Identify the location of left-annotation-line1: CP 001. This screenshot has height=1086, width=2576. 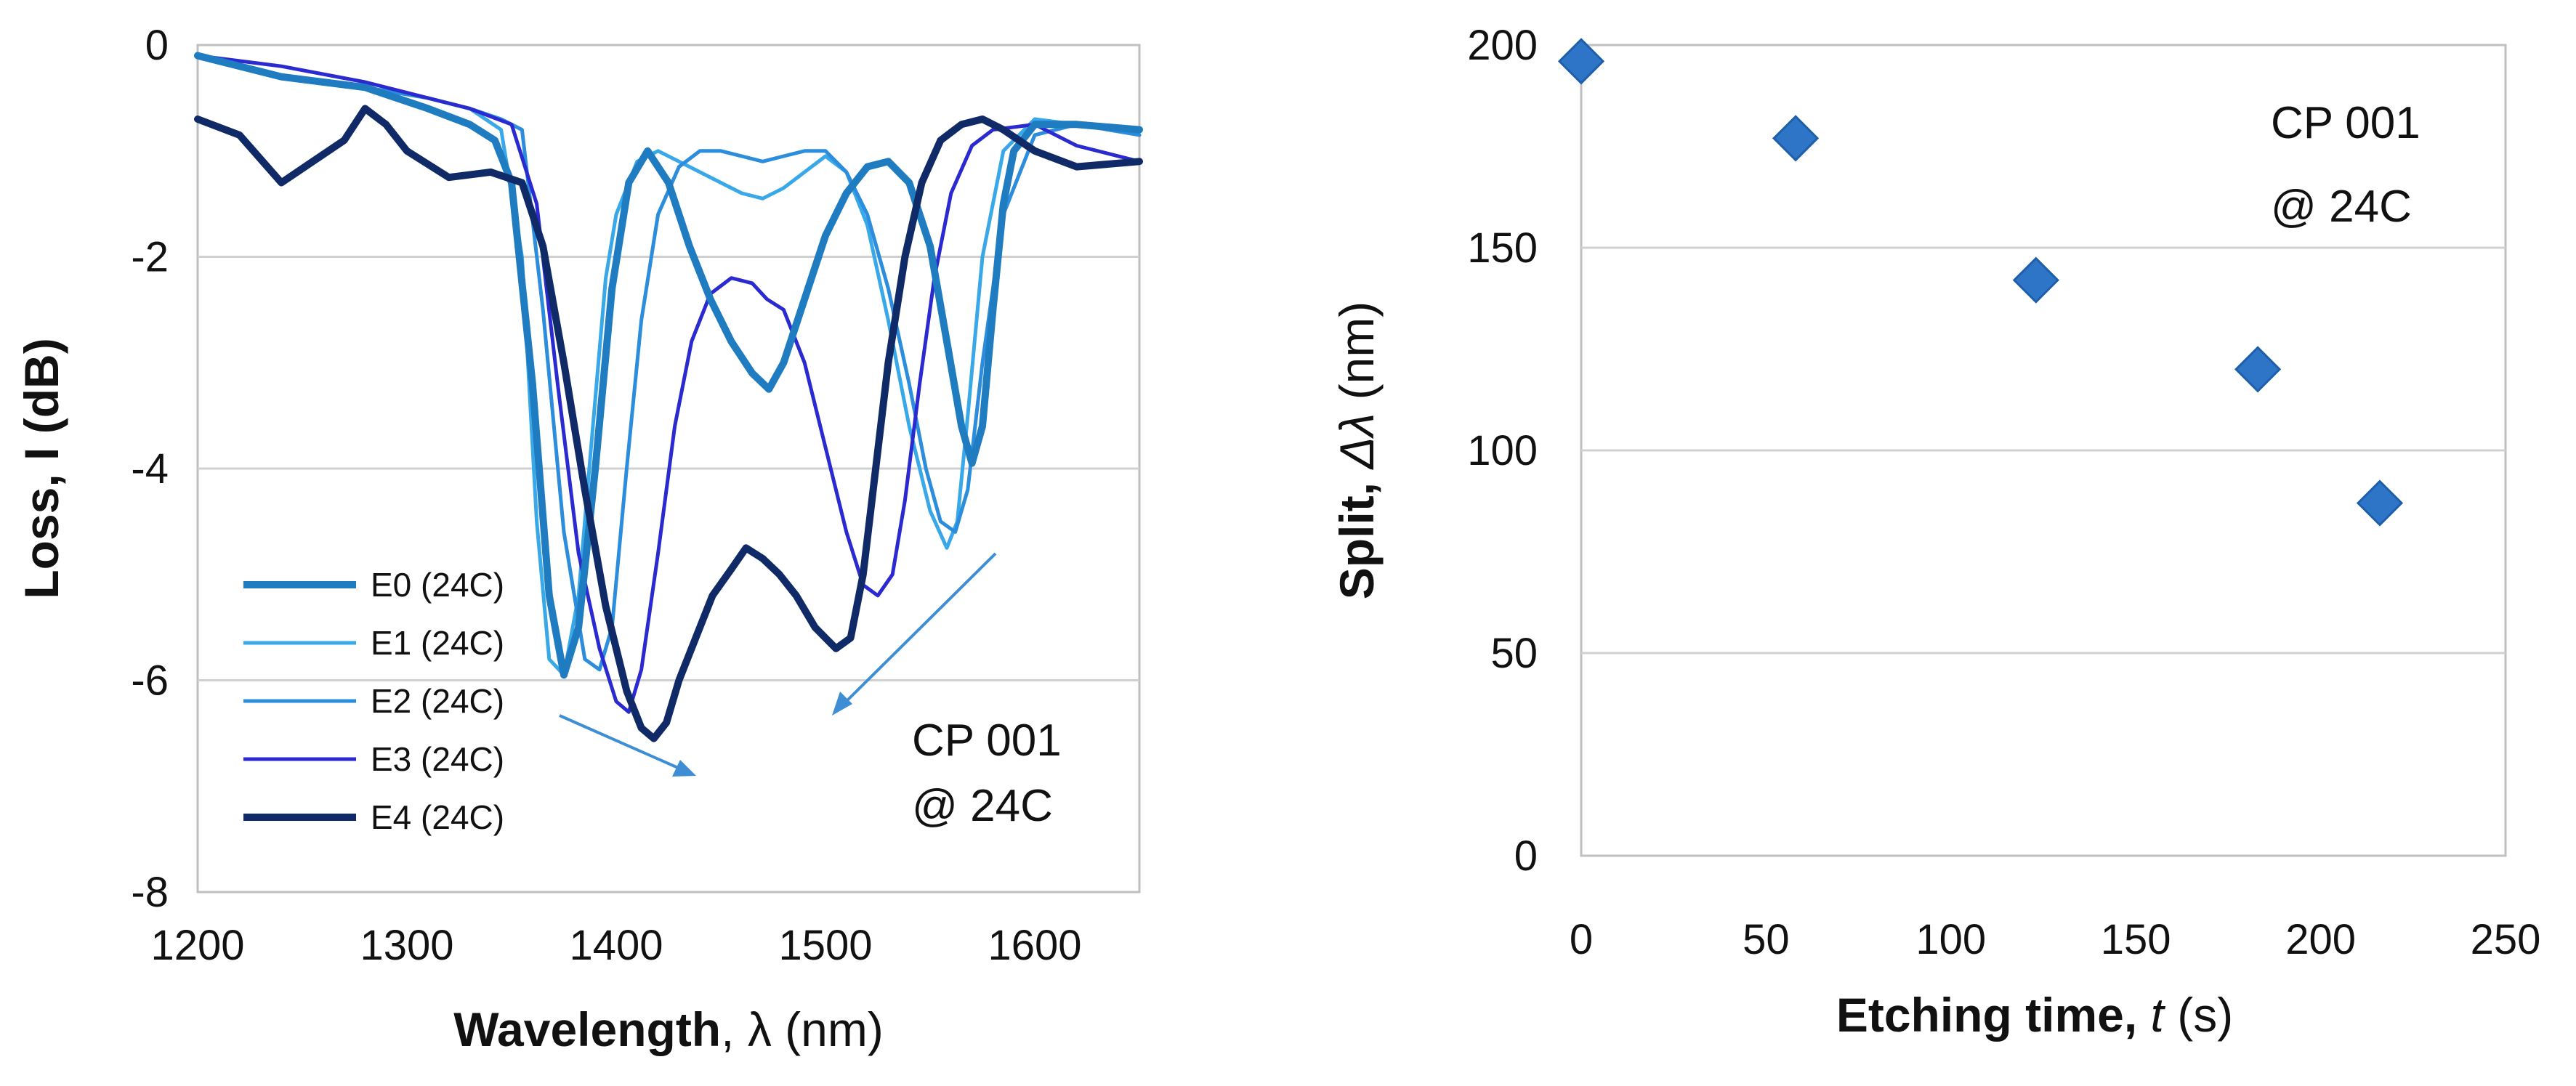
(987, 741).